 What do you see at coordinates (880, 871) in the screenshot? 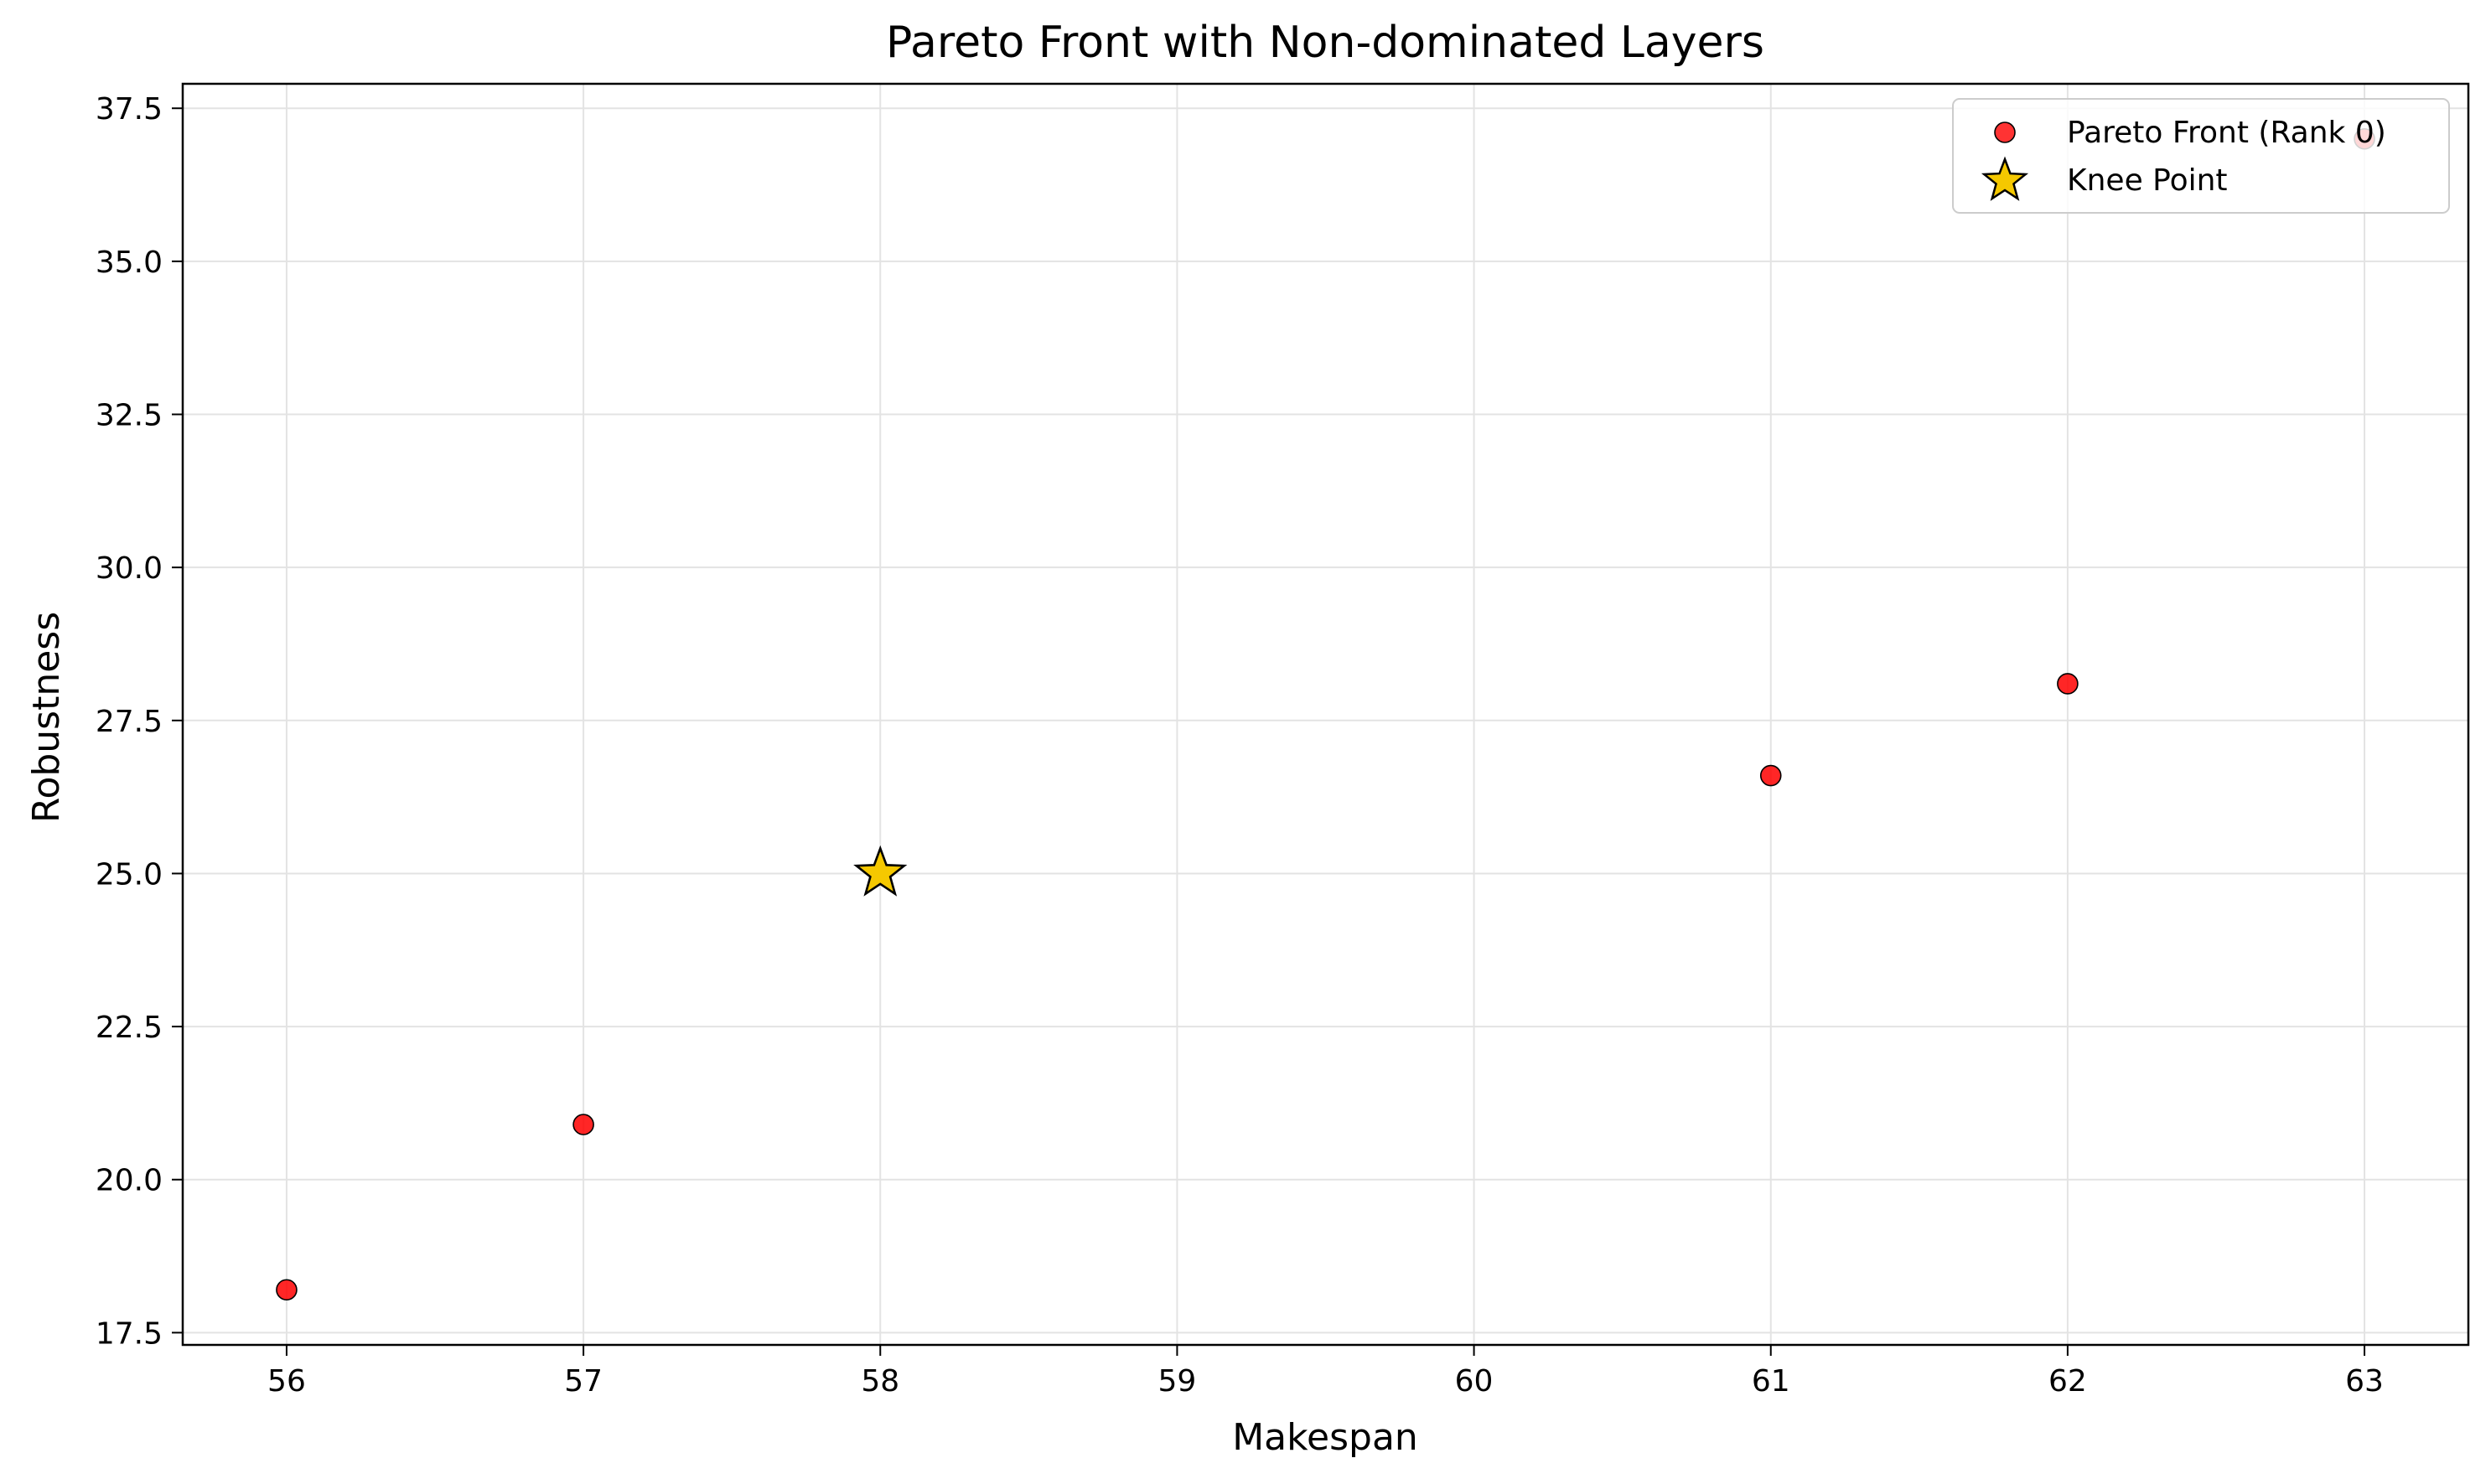
I see `knee-point-marker` at bounding box center [880, 871].